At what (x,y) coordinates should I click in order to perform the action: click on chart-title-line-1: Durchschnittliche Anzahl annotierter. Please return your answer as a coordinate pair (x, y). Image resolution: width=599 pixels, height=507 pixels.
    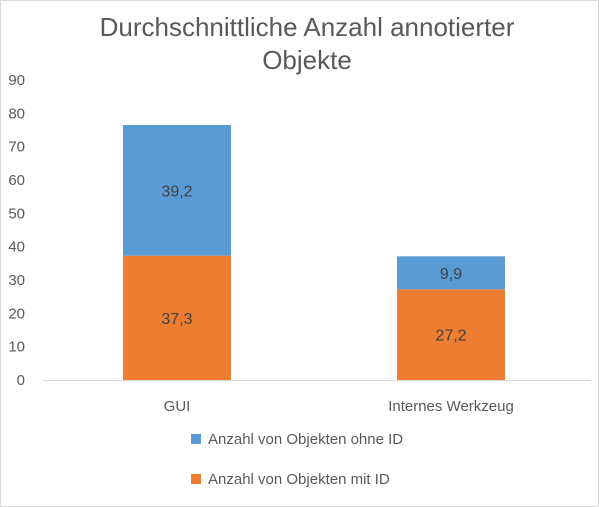
    Looking at the image, I should click on (307, 27).